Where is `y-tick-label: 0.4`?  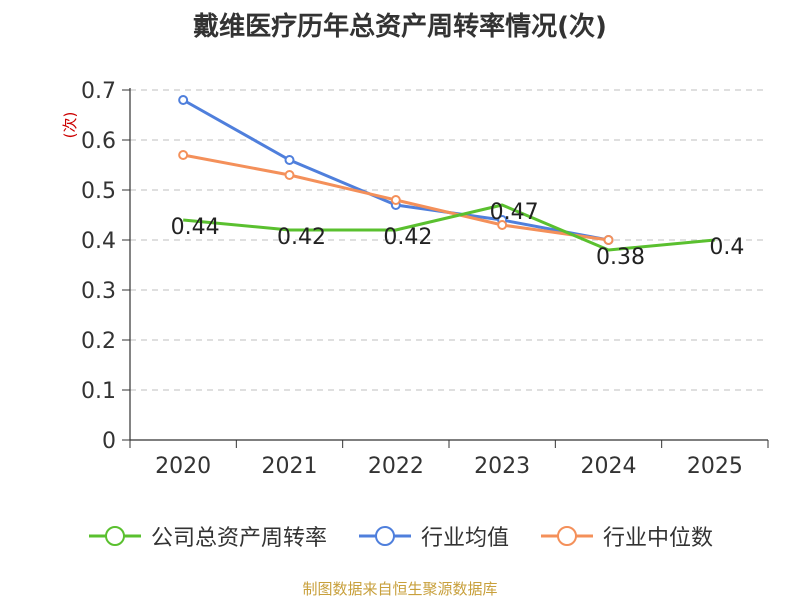 y-tick-label: 0.4 is located at coordinates (98, 241).